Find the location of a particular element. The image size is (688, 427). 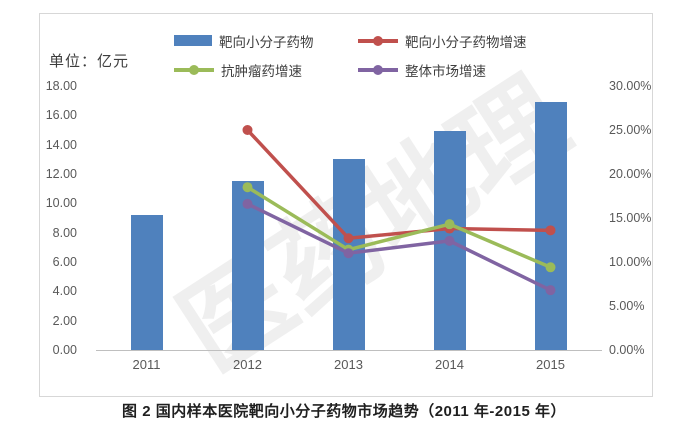

left-axis-tick: 0.00 is located at coordinates (64, 350).